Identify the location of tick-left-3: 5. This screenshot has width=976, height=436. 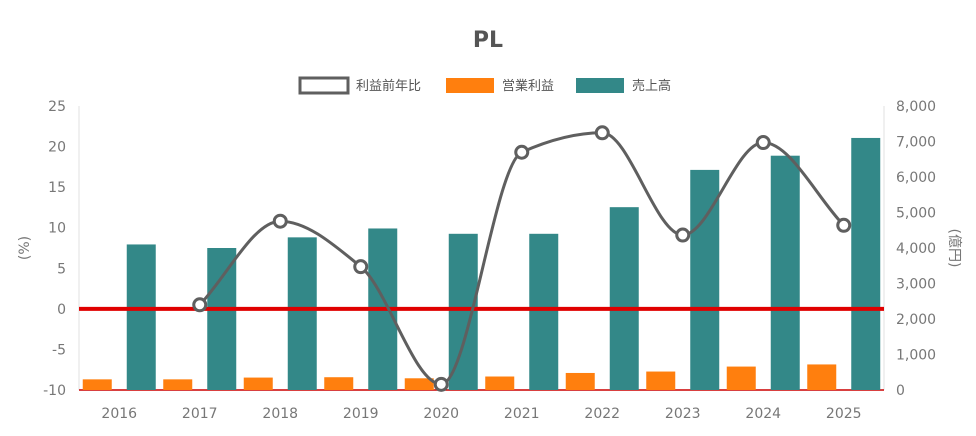
(61, 269).